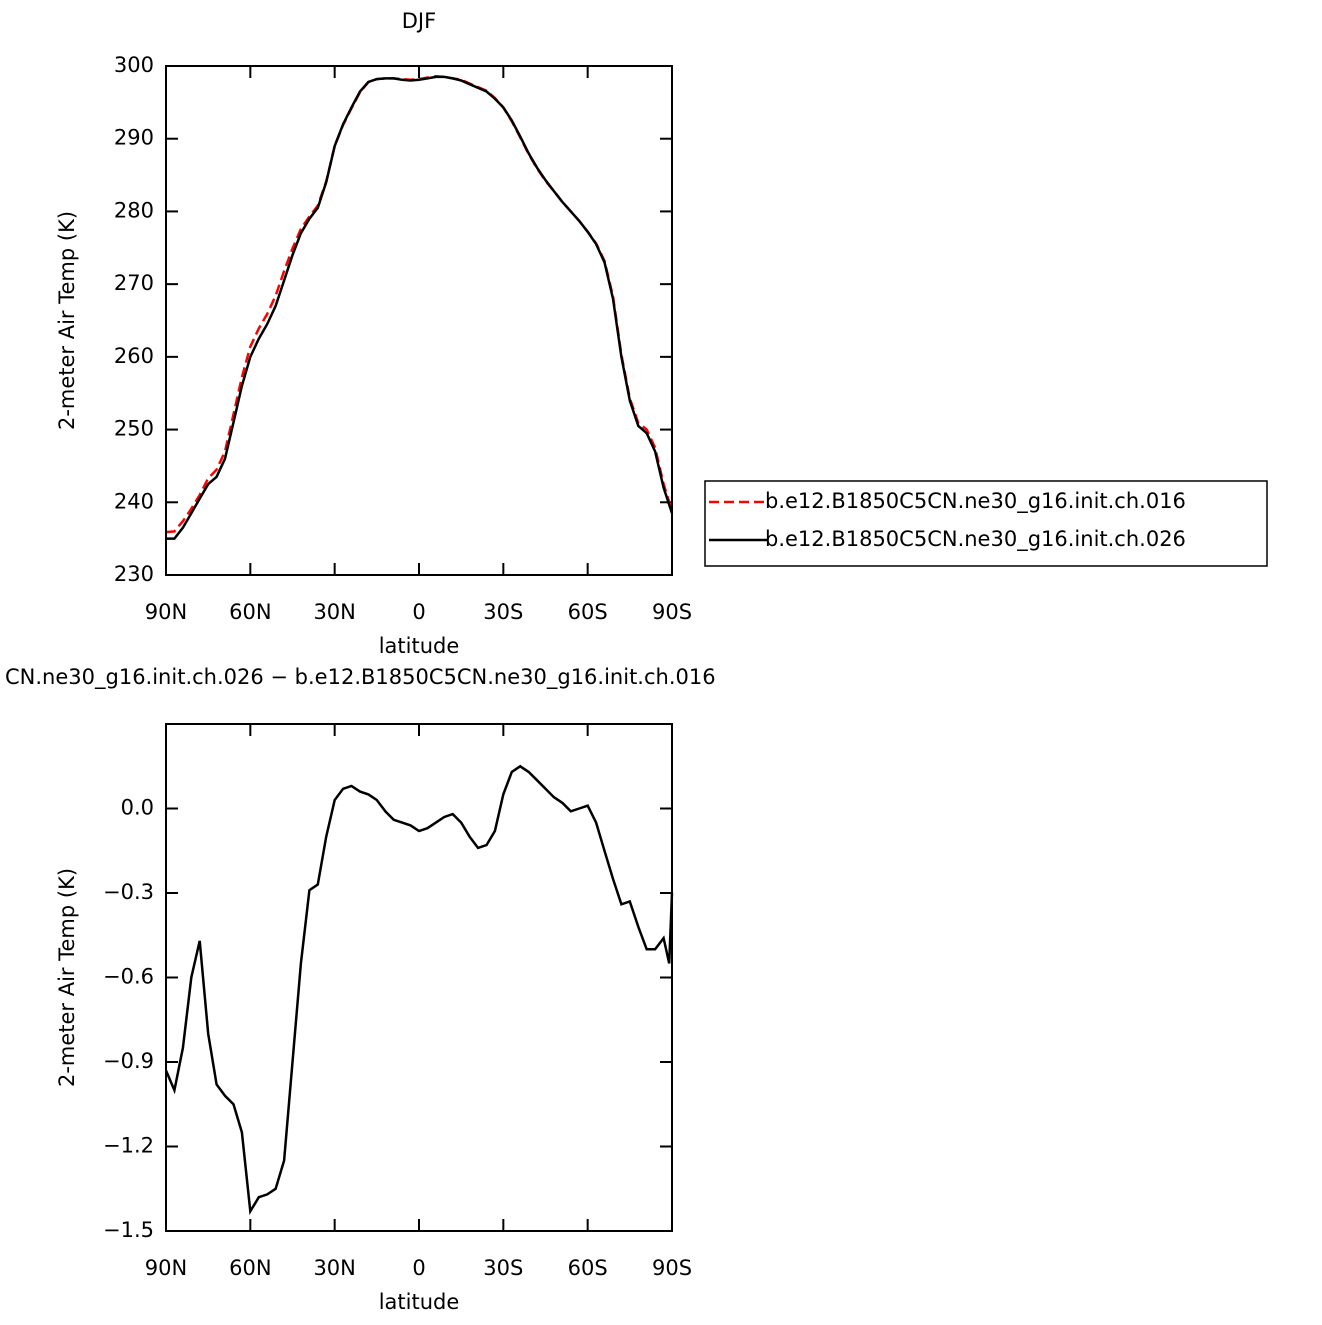 The width and height of the screenshot is (1322, 1325). I want to click on y-tick-label: −1.2, so click(128, 1146).